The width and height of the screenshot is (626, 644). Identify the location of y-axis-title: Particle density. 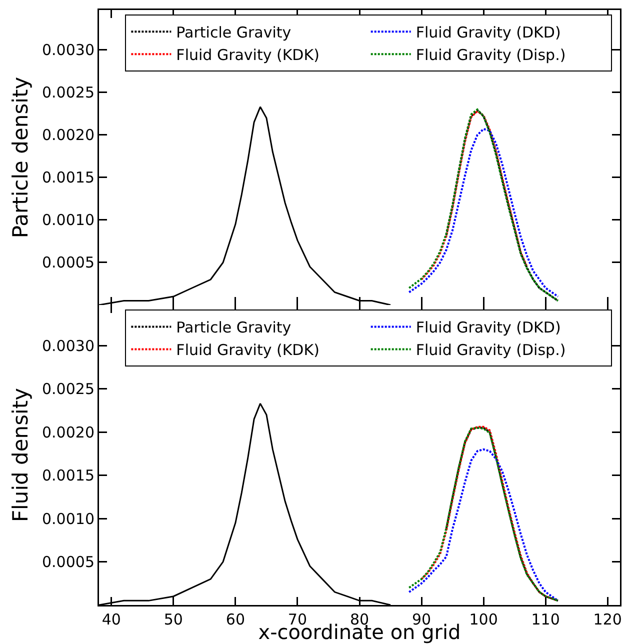
(20, 157).